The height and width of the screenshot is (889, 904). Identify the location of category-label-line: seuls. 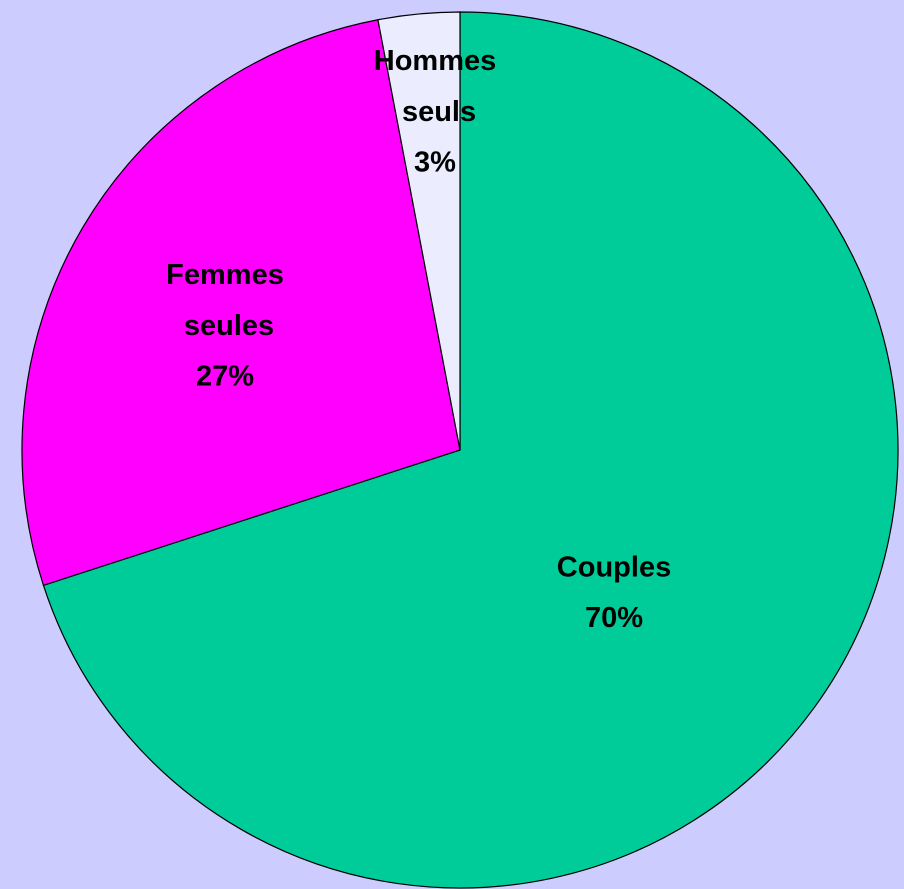
(435, 112).